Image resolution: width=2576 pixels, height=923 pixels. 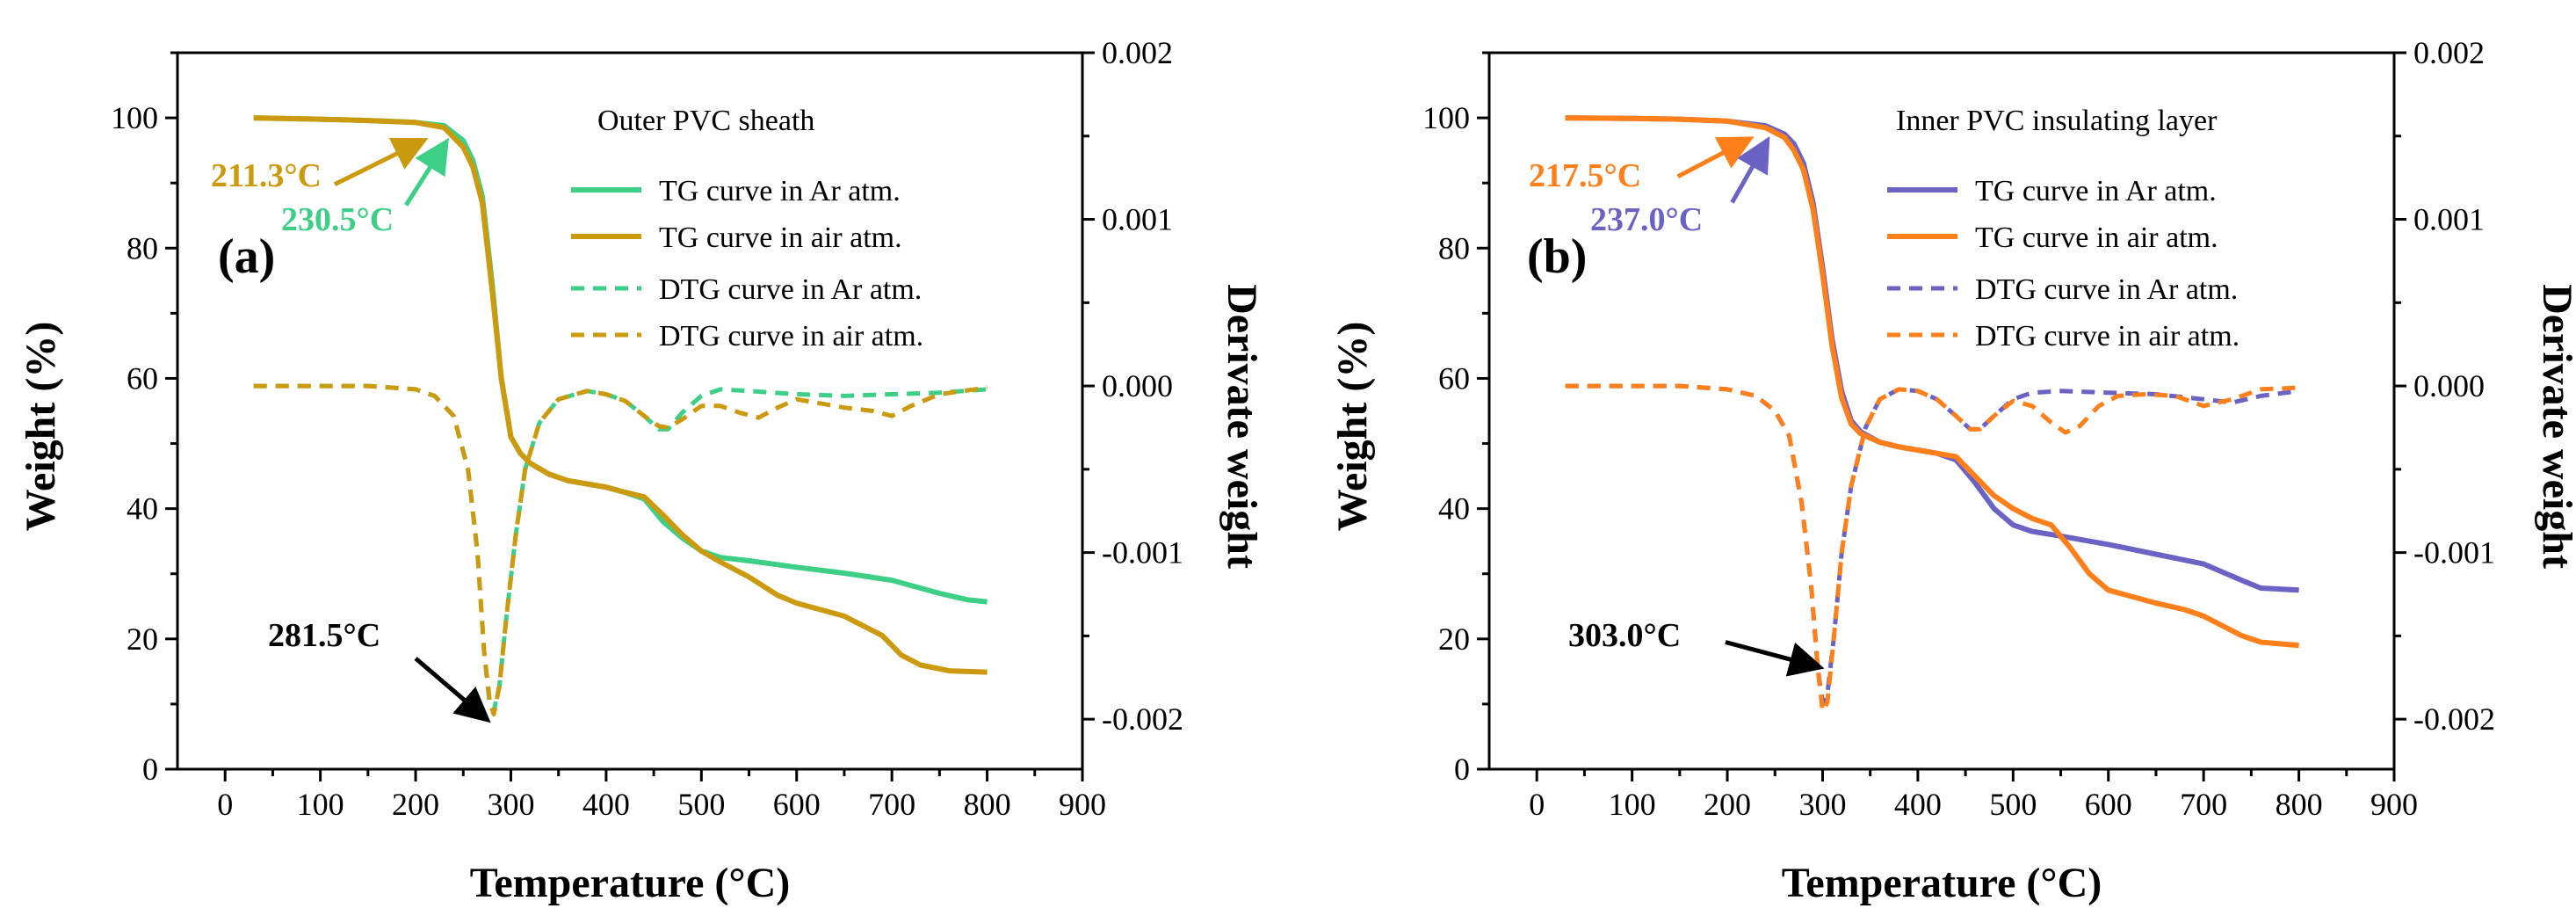 I want to click on annotation-label: 217.5°C, so click(x=1585, y=175).